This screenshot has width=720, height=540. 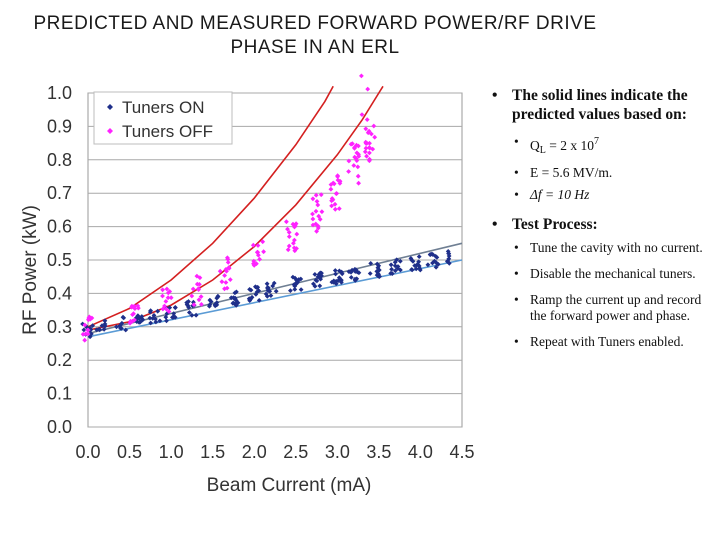 What do you see at coordinates (167, 131) in the screenshot?
I see `legend-label-tuners-off: Tuners OFF` at bounding box center [167, 131].